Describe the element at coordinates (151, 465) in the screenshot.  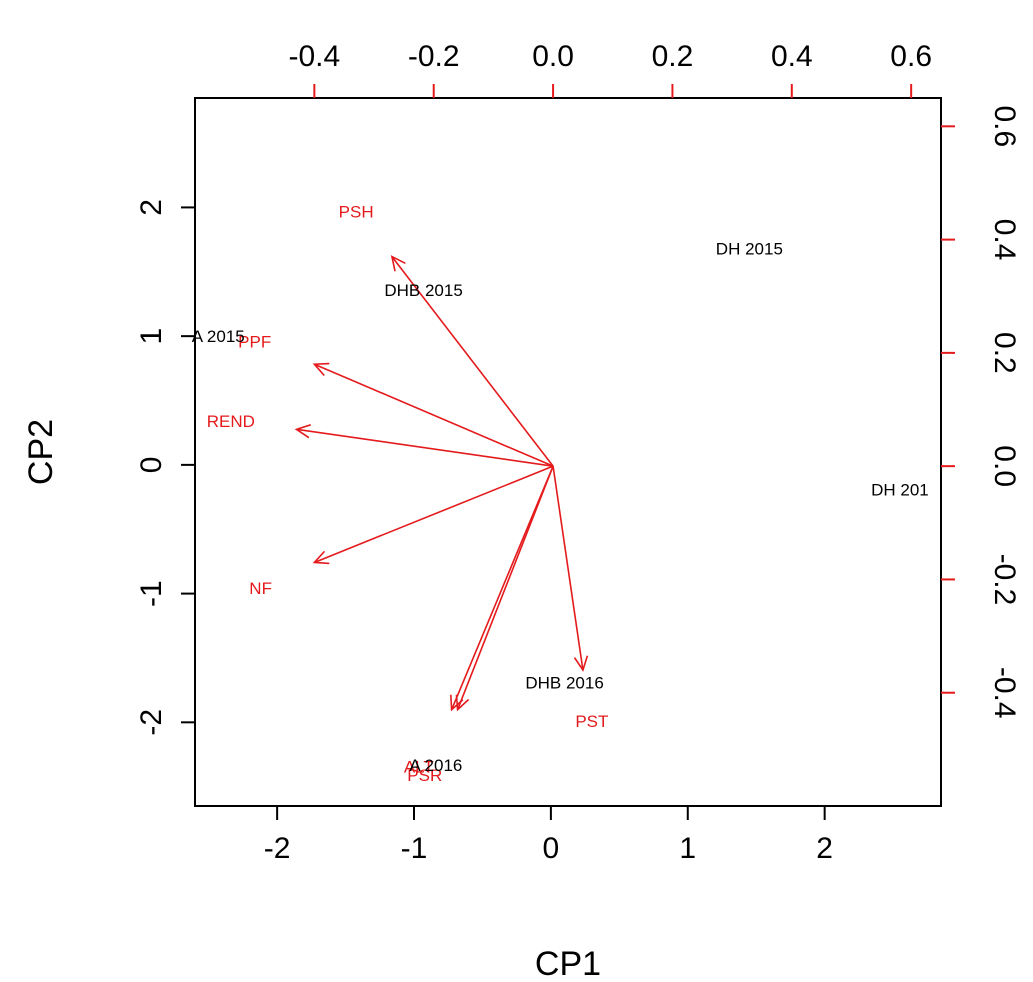
I see `left-tick-label: 0` at that location.